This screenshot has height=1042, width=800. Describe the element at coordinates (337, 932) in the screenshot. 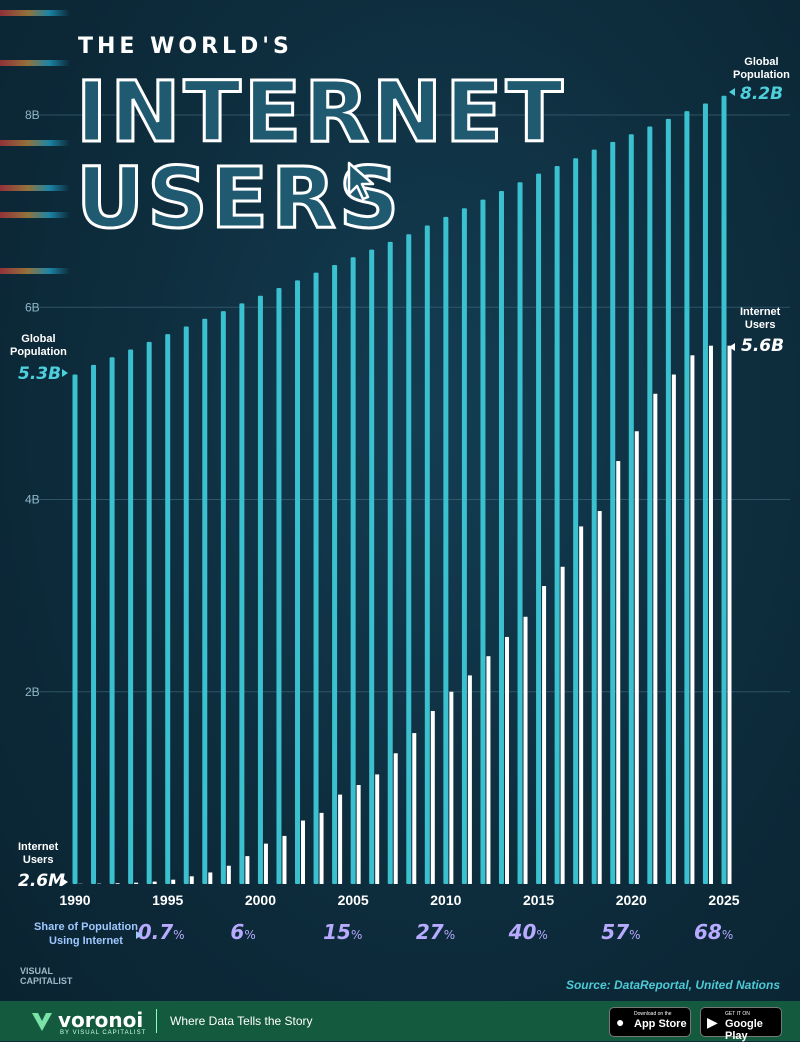

I see `share-number: 15` at that location.